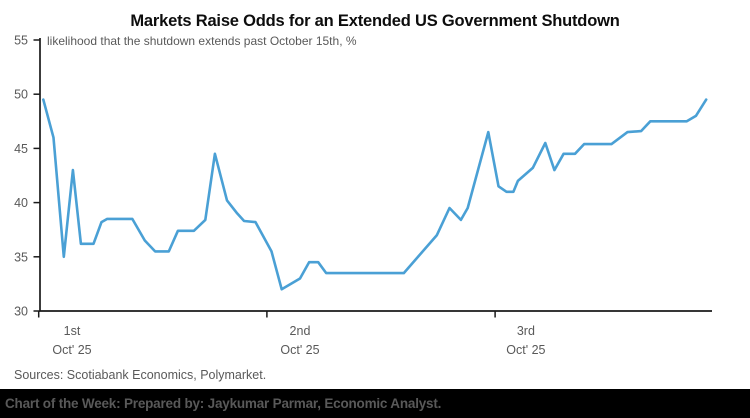 The width and height of the screenshot is (750, 418). What do you see at coordinates (21, 41) in the screenshot?
I see `y-axis-tick-label: 55` at bounding box center [21, 41].